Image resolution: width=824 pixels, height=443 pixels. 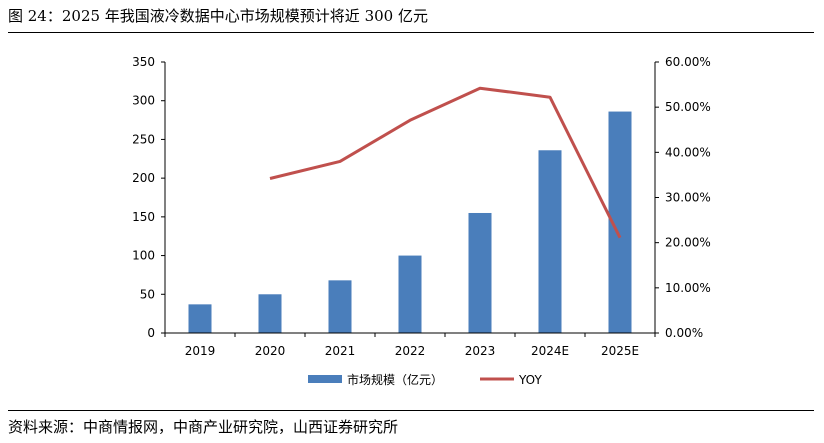 What do you see at coordinates (143, 217) in the screenshot?
I see `y-left-tick-label: 150` at bounding box center [143, 217].